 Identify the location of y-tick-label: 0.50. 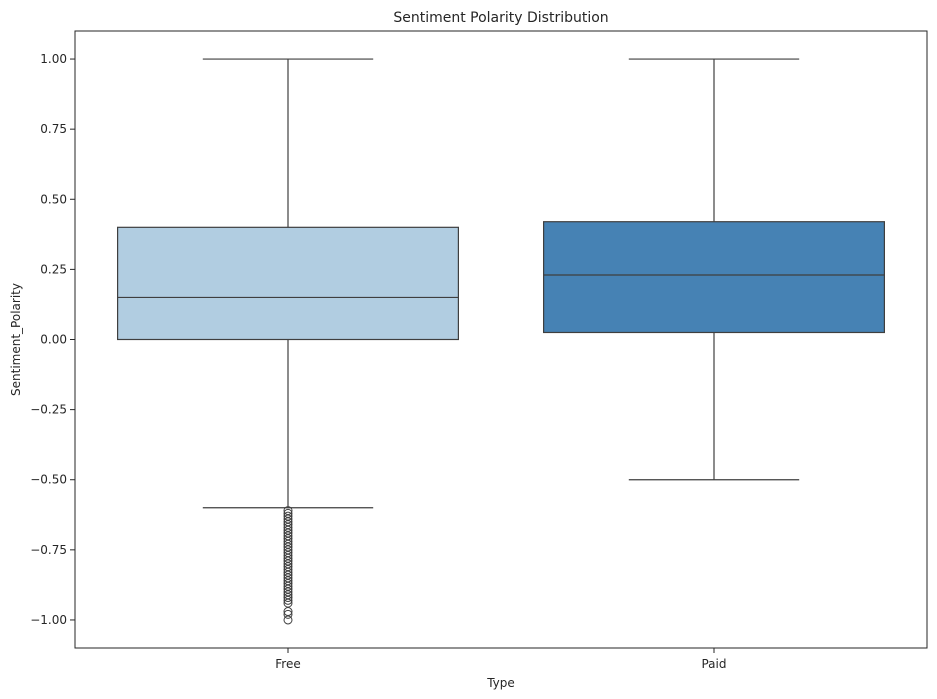
(53, 199).